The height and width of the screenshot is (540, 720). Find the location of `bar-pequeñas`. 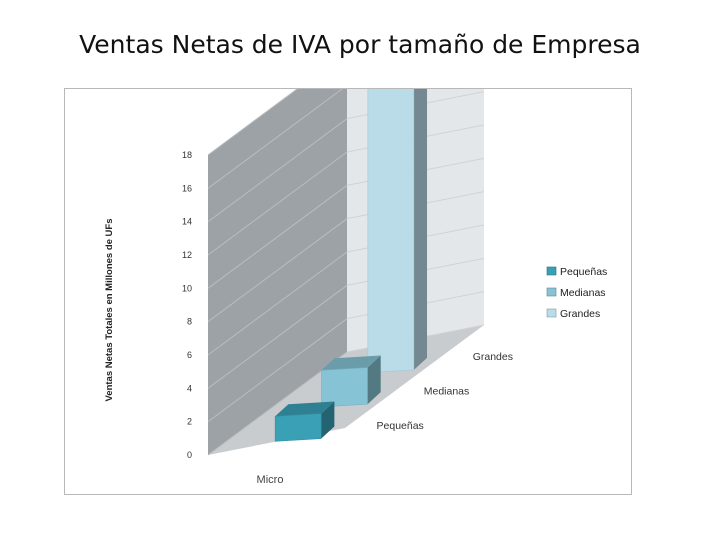

bar-pequeñas is located at coordinates (304, 421).